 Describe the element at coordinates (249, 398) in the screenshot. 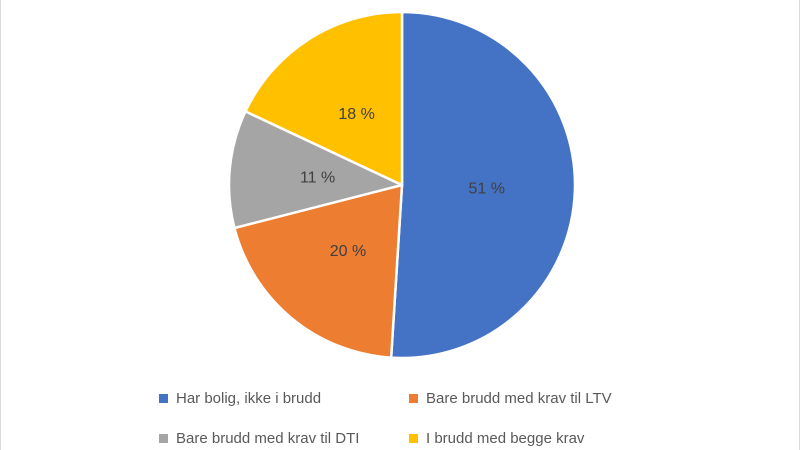

I see `legend-label: Har bolig, ikke i brudd` at that location.